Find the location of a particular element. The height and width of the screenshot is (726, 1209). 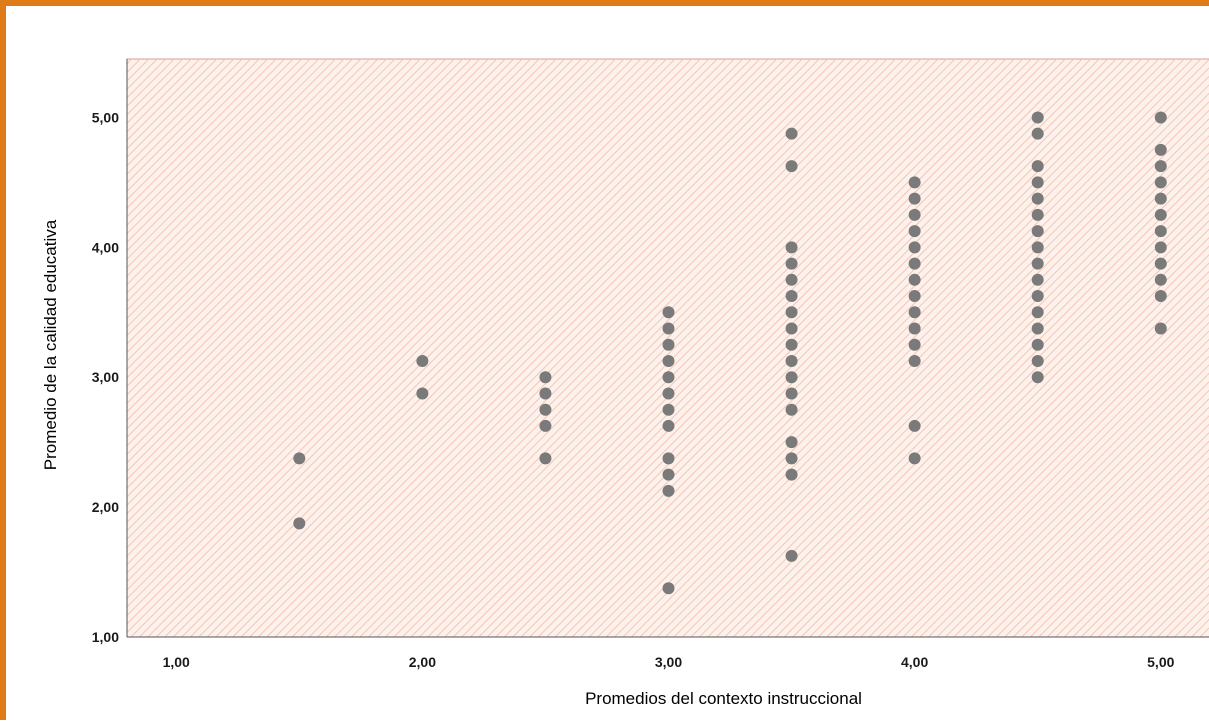

x-tick-label: 4,00 is located at coordinates (914, 662).